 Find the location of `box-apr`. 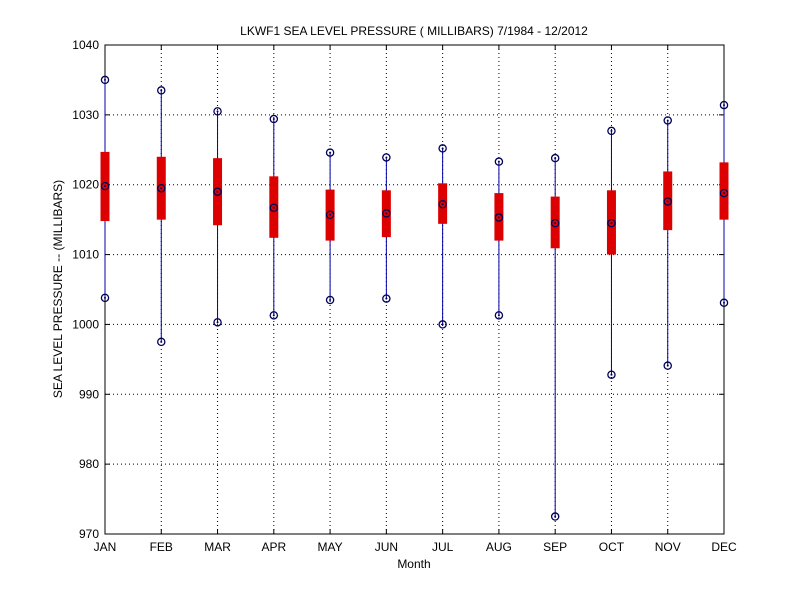

box-apr is located at coordinates (274, 217).